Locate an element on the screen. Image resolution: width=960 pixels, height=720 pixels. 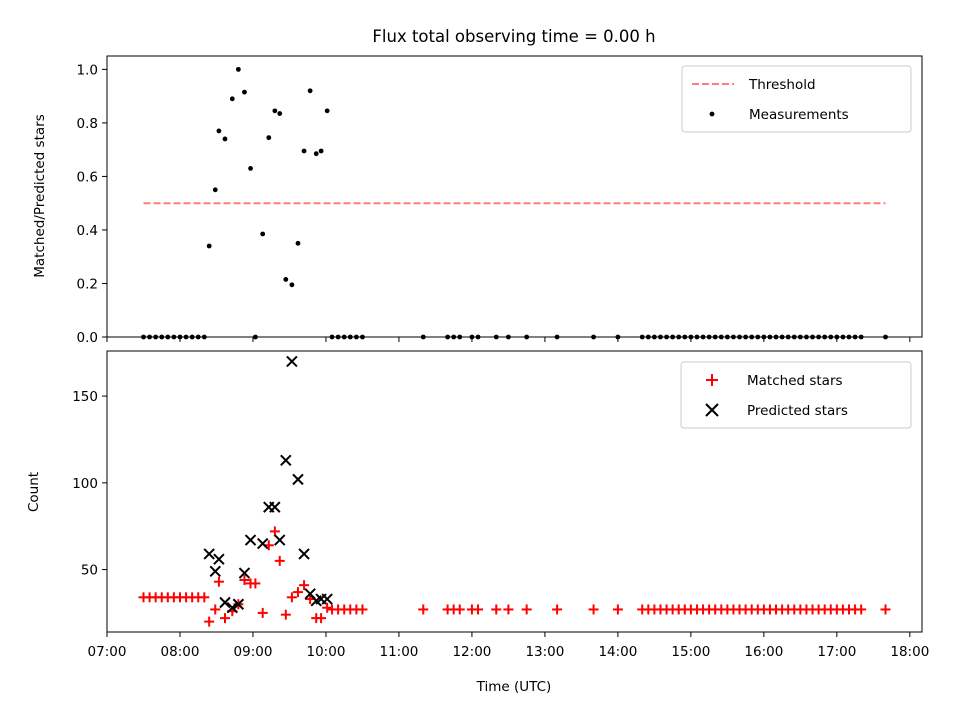
bottom-legend-box is located at coordinates (796, 395).